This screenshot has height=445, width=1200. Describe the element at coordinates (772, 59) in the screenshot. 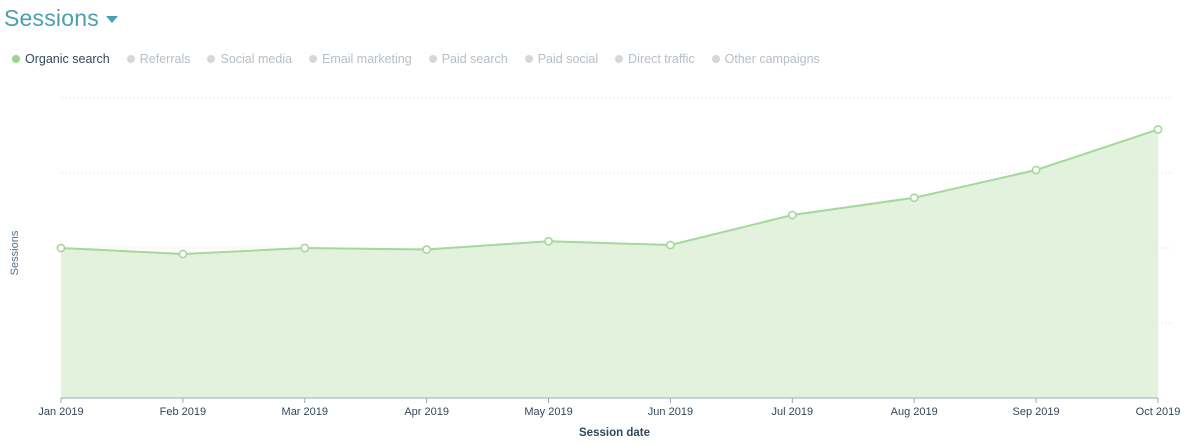

I see `legend-label: Other campaigns` at that location.